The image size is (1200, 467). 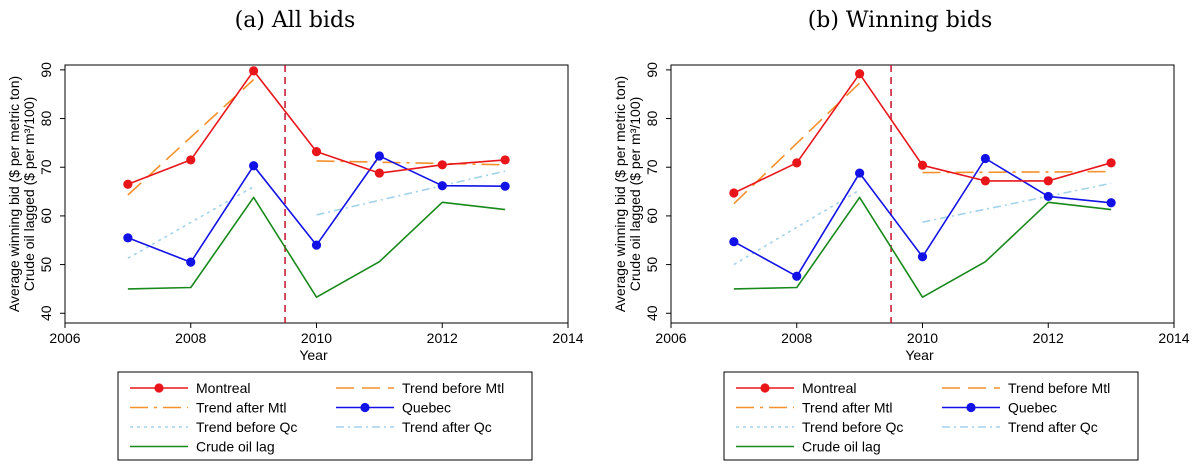 What do you see at coordinates (411, 163) in the screenshot?
I see `series-trend-after-mtl-line` at bounding box center [411, 163].